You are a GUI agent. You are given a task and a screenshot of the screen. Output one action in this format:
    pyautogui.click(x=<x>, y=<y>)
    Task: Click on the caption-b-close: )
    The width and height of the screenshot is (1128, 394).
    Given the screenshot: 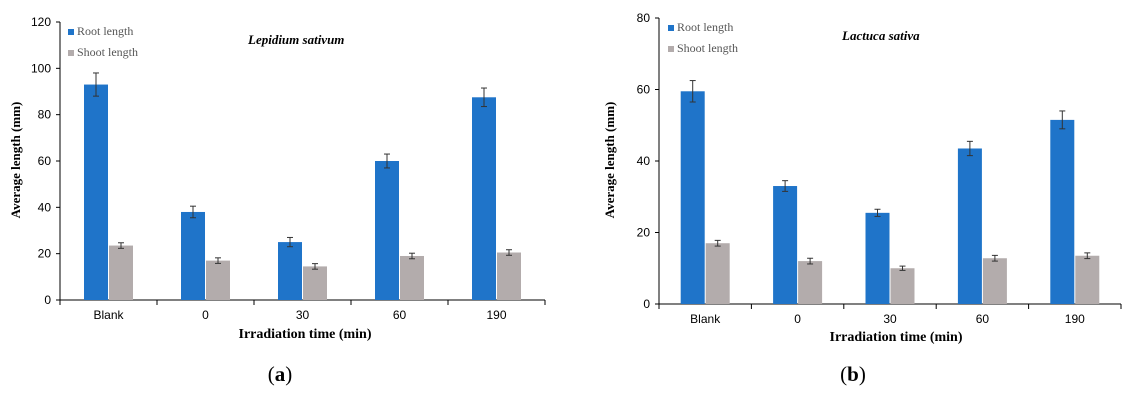 What is the action you would take?
    pyautogui.click(x=862, y=374)
    